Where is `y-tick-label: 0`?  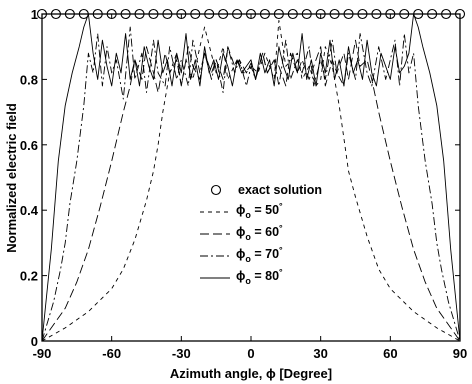
y-tick-label: 0 is located at coordinates (34, 341).